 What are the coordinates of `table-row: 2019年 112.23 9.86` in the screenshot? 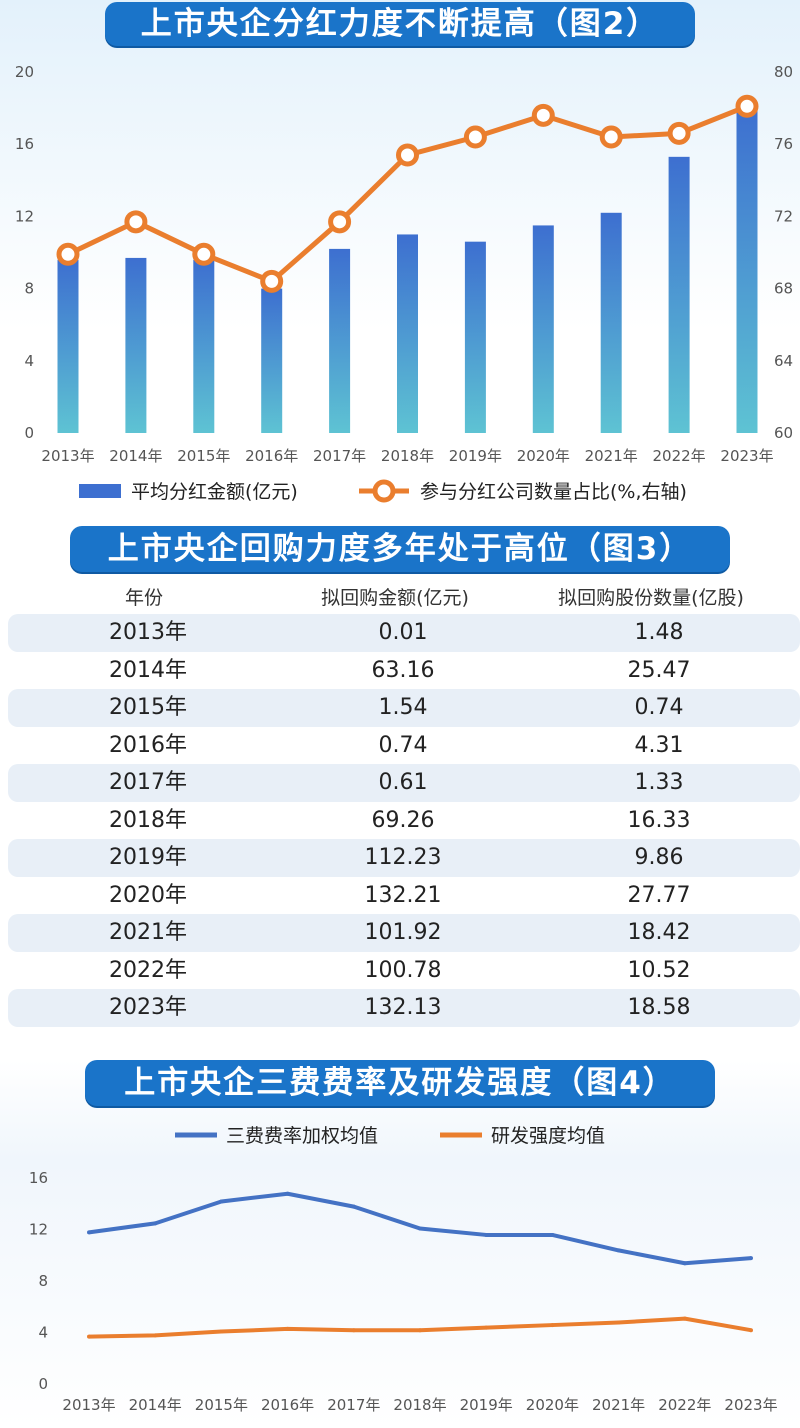 It's located at (404, 858).